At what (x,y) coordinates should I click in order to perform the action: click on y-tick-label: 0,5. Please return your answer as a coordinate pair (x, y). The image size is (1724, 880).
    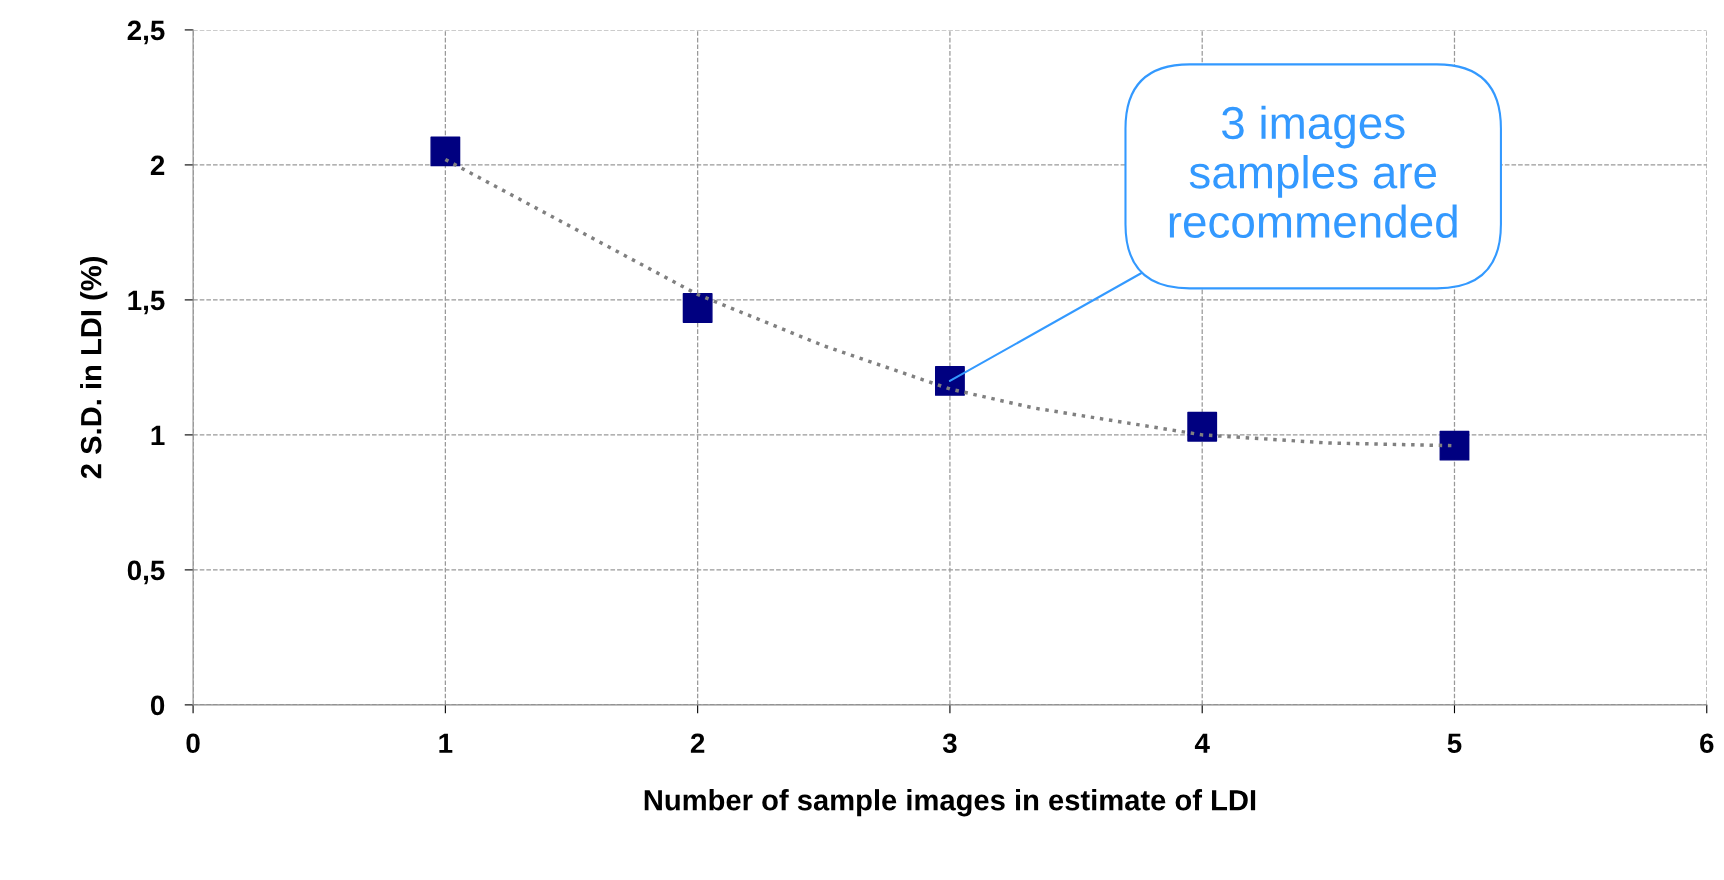
    Looking at the image, I should click on (146, 572).